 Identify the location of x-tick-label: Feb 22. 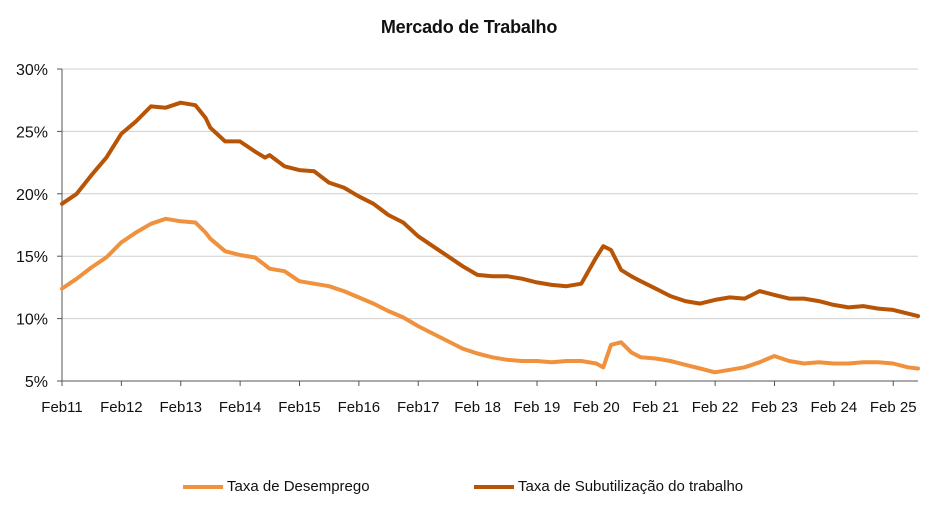
(715, 407).